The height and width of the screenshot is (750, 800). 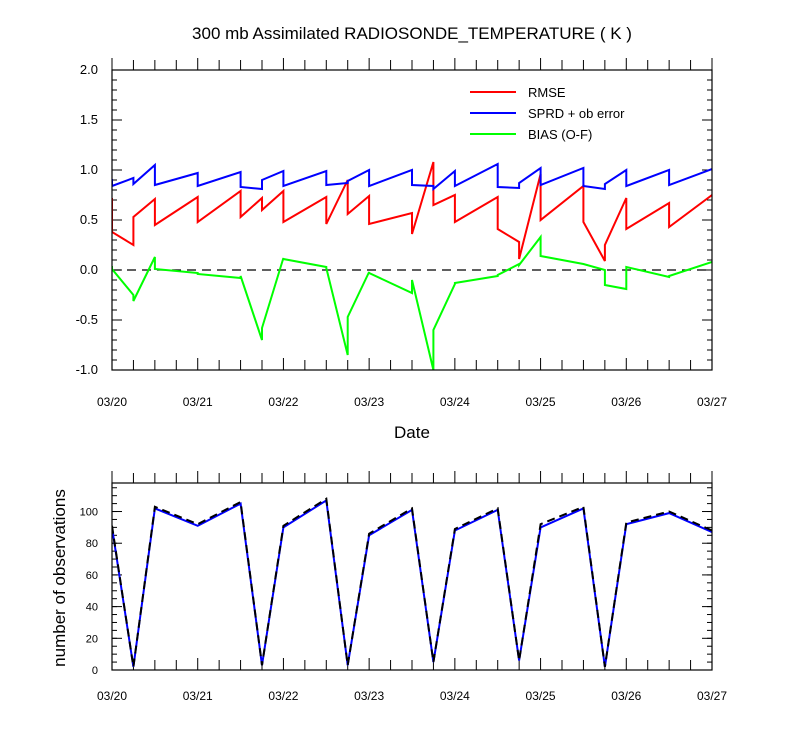 What do you see at coordinates (547, 92) in the screenshot?
I see `legend-label: RMSE` at bounding box center [547, 92].